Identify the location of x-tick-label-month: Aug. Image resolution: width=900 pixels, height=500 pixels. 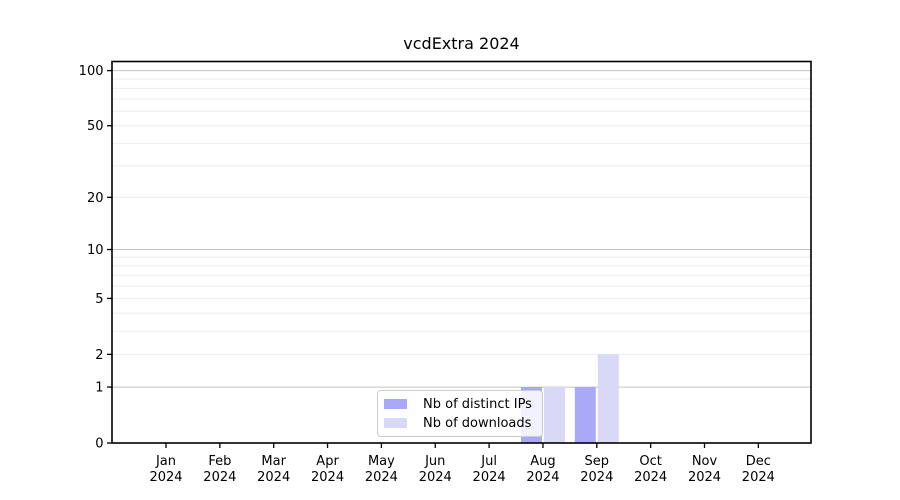
(542, 461).